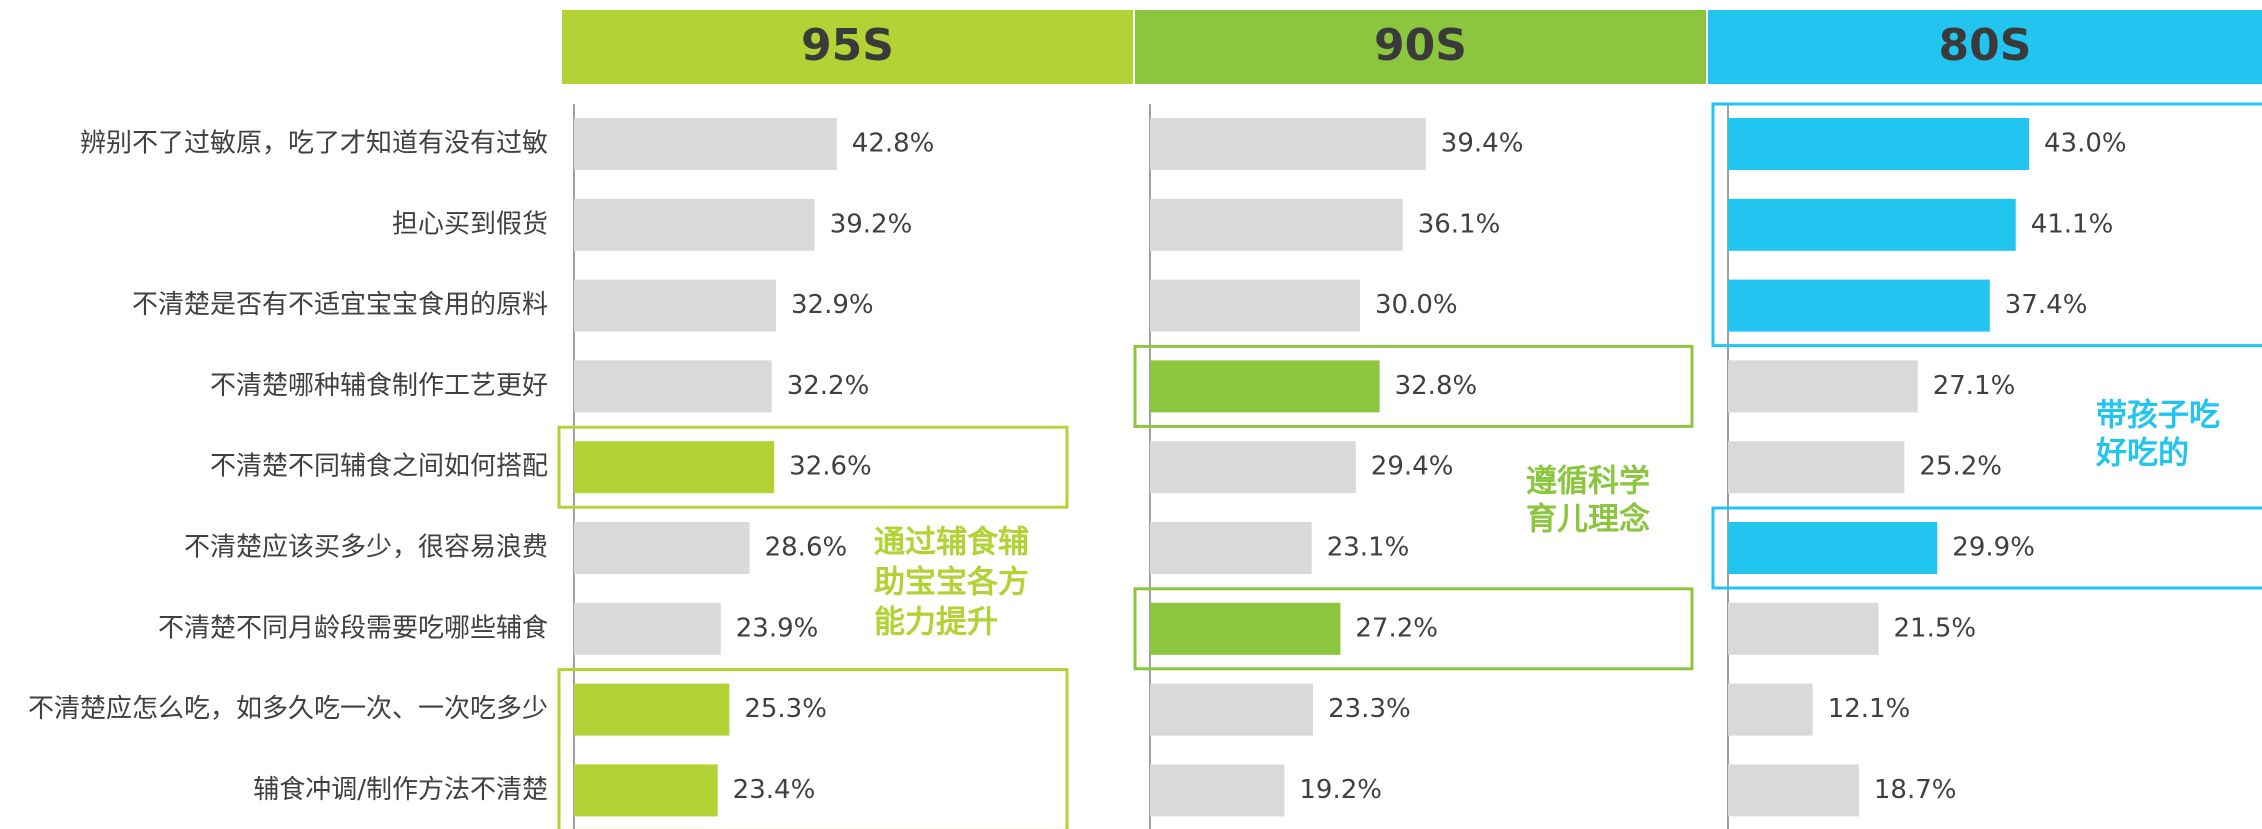 The width and height of the screenshot is (2262, 829). Describe the element at coordinates (1974, 386) in the screenshot. I see `value-label: 27.1%` at that location.